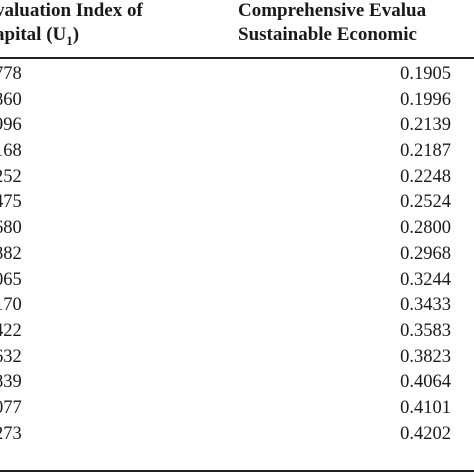  Describe the element at coordinates (76, 34) in the screenshot. I see `column-header-index-close: )` at that location.